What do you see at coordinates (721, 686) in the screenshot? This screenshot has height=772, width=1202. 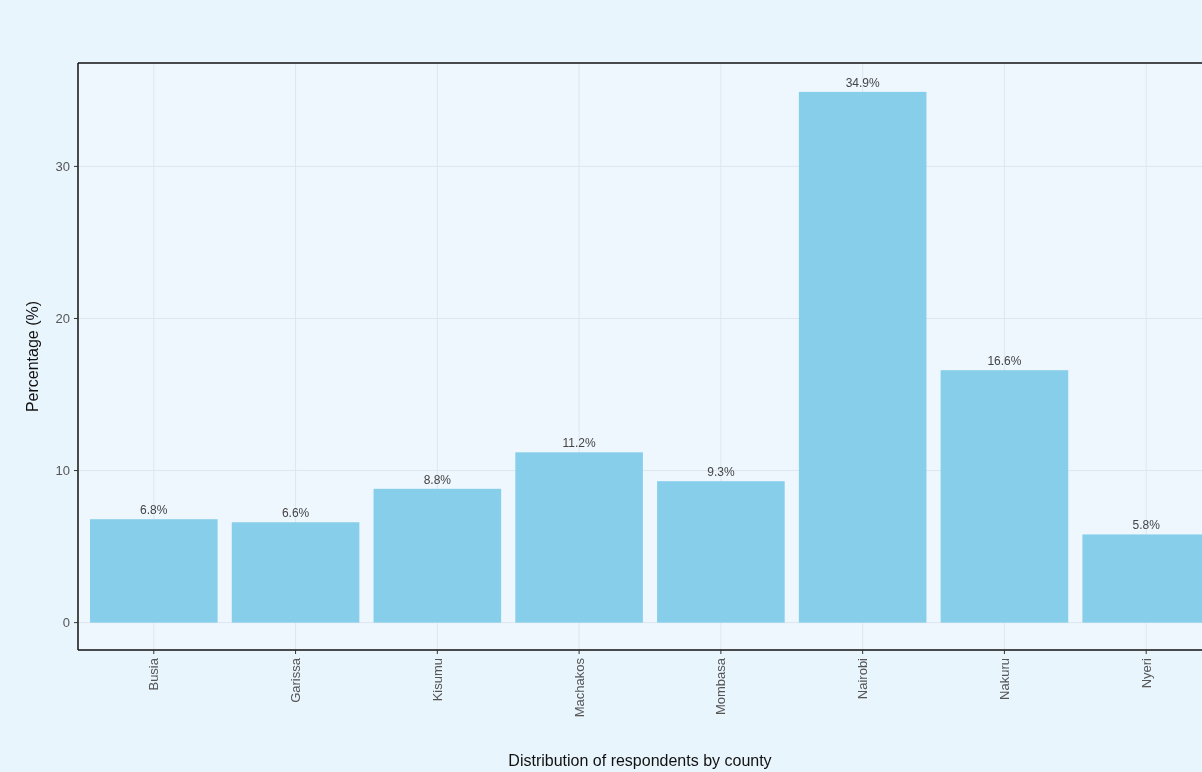 I see `x-tick-label: Mombasa` at bounding box center [721, 686].